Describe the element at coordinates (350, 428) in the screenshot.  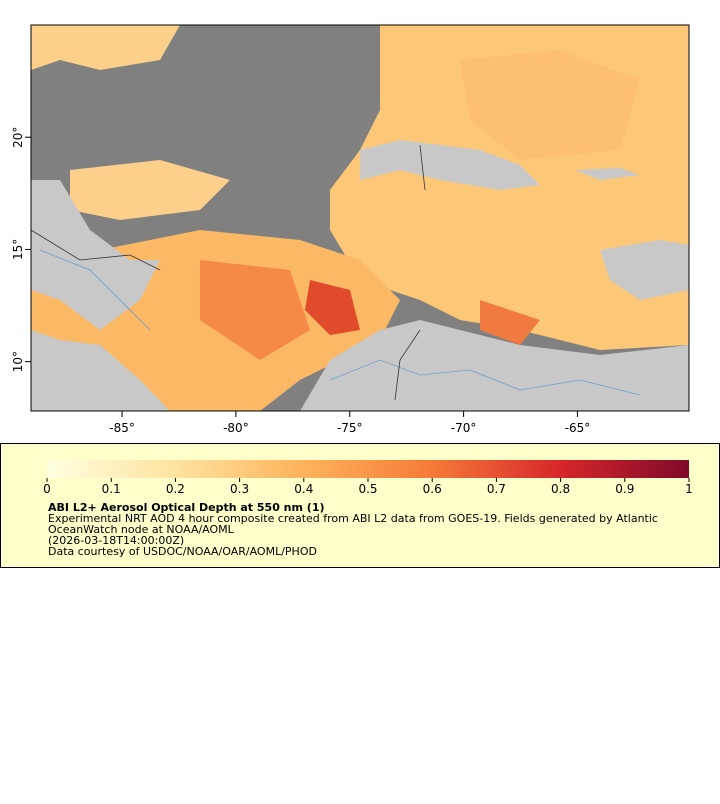
I see `x-tick-label: -75°` at that location.